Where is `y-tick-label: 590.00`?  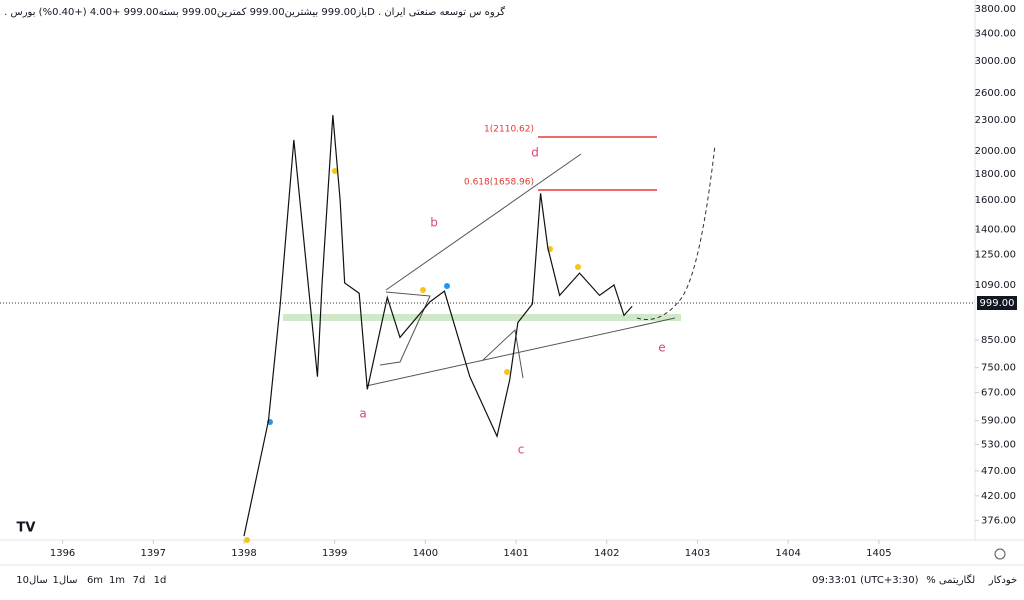
y-tick-label: 590.00 is located at coordinates (998, 421).